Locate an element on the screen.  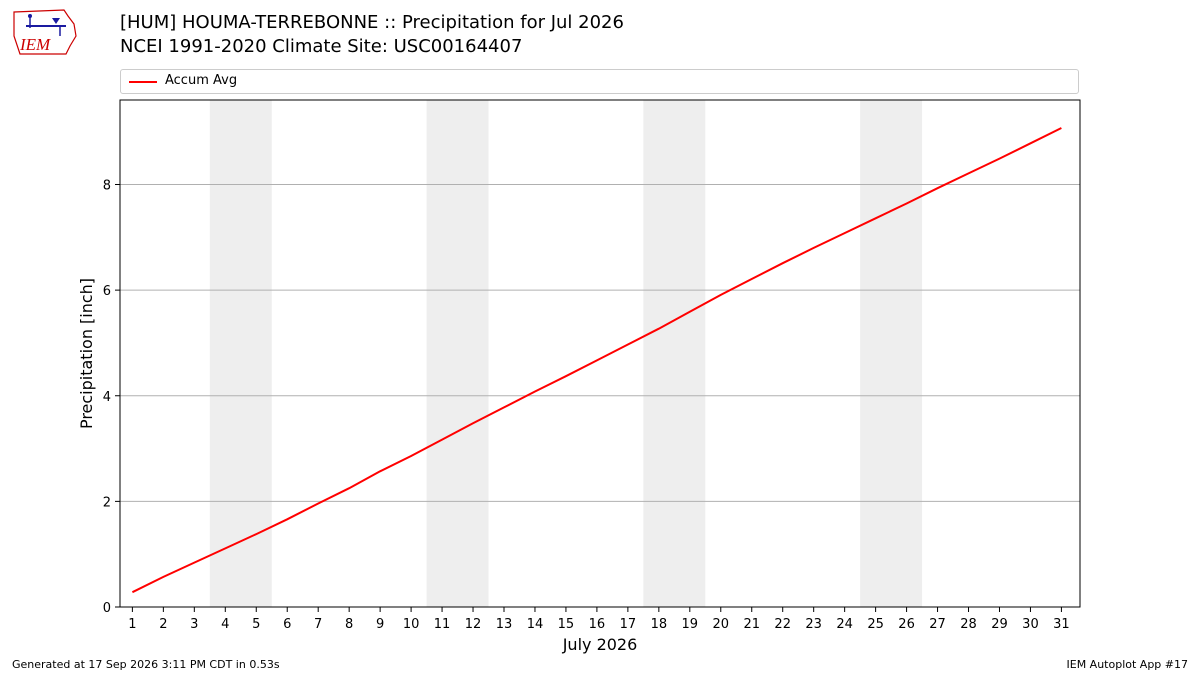
x-tick-label: 8 is located at coordinates (349, 624).